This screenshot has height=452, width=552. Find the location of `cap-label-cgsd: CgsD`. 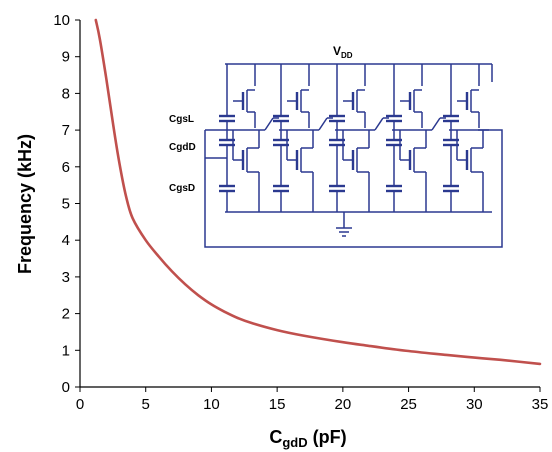

cap-label-cgsd: CgsD is located at coordinates (182, 188).